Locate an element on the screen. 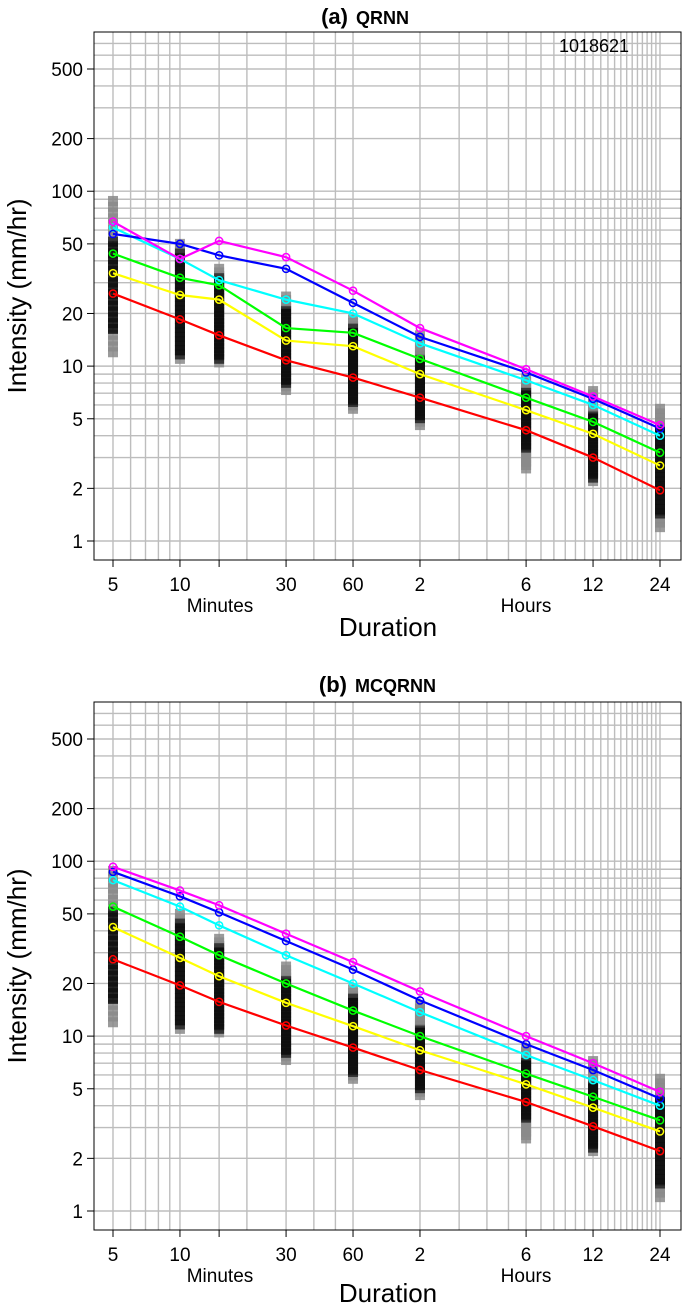 Image resolution: width=685 pixels, height=1307 pixels. x-tick-label: 6 is located at coordinates (526, 1255).